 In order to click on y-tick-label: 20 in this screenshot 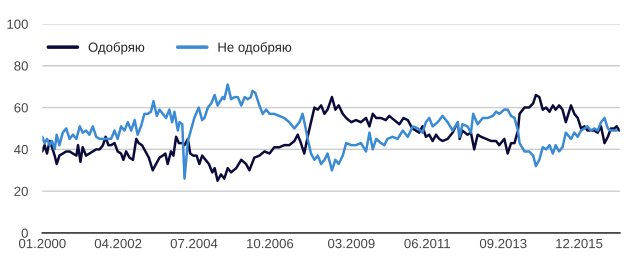, I will do `click(21, 191)`.